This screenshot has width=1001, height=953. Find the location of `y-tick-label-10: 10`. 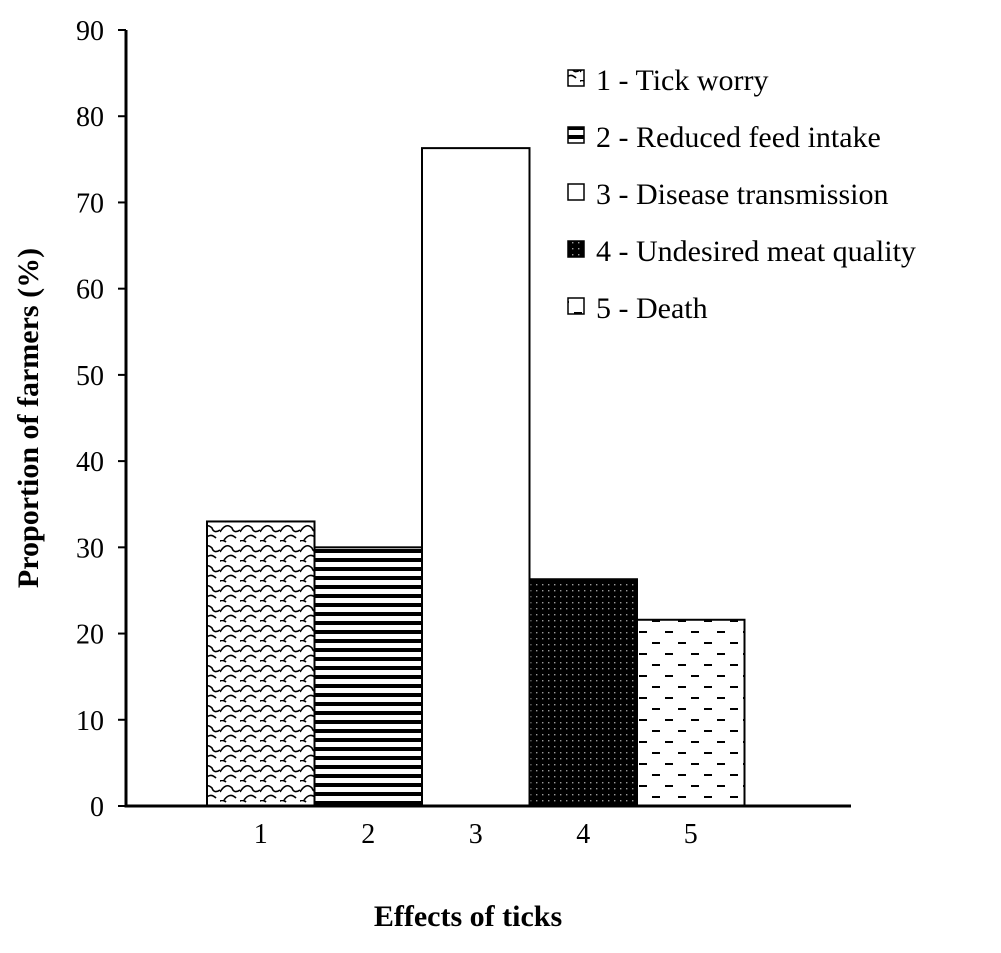

y-tick-label-10: 10 is located at coordinates (90, 721).